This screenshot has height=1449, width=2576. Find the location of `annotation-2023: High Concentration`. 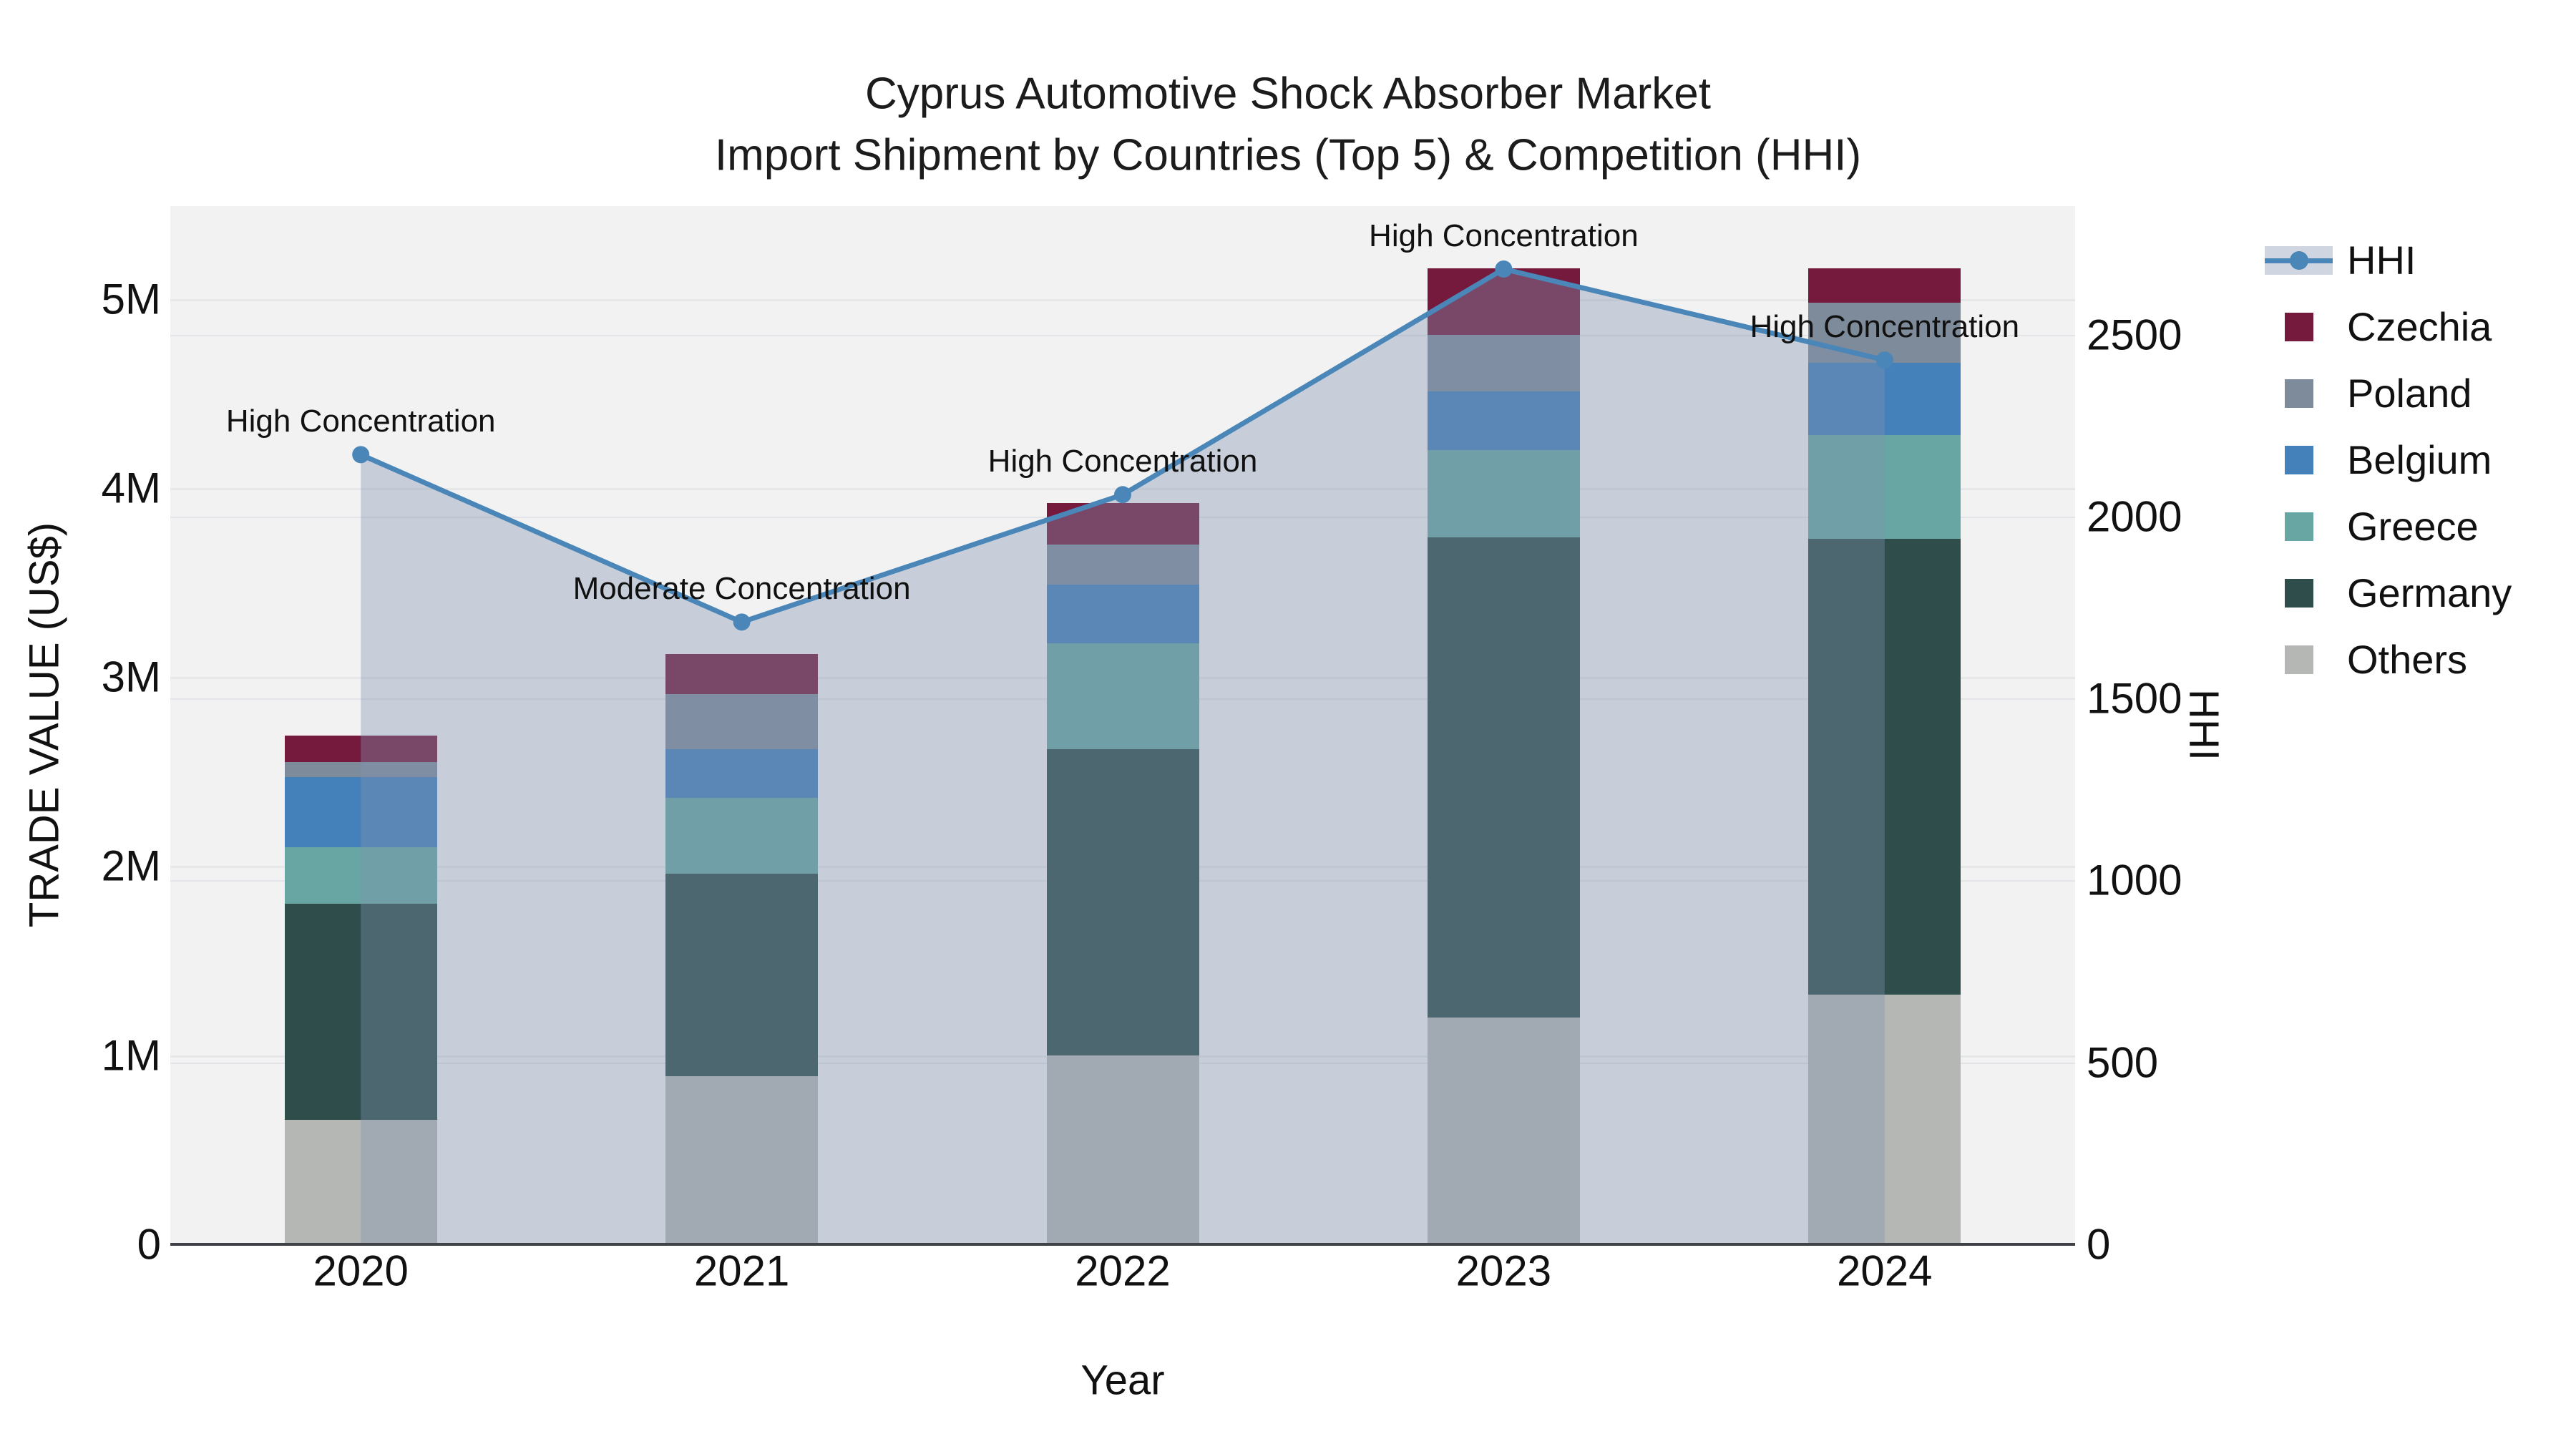

annotation-2023: High Concentration is located at coordinates (1504, 235).